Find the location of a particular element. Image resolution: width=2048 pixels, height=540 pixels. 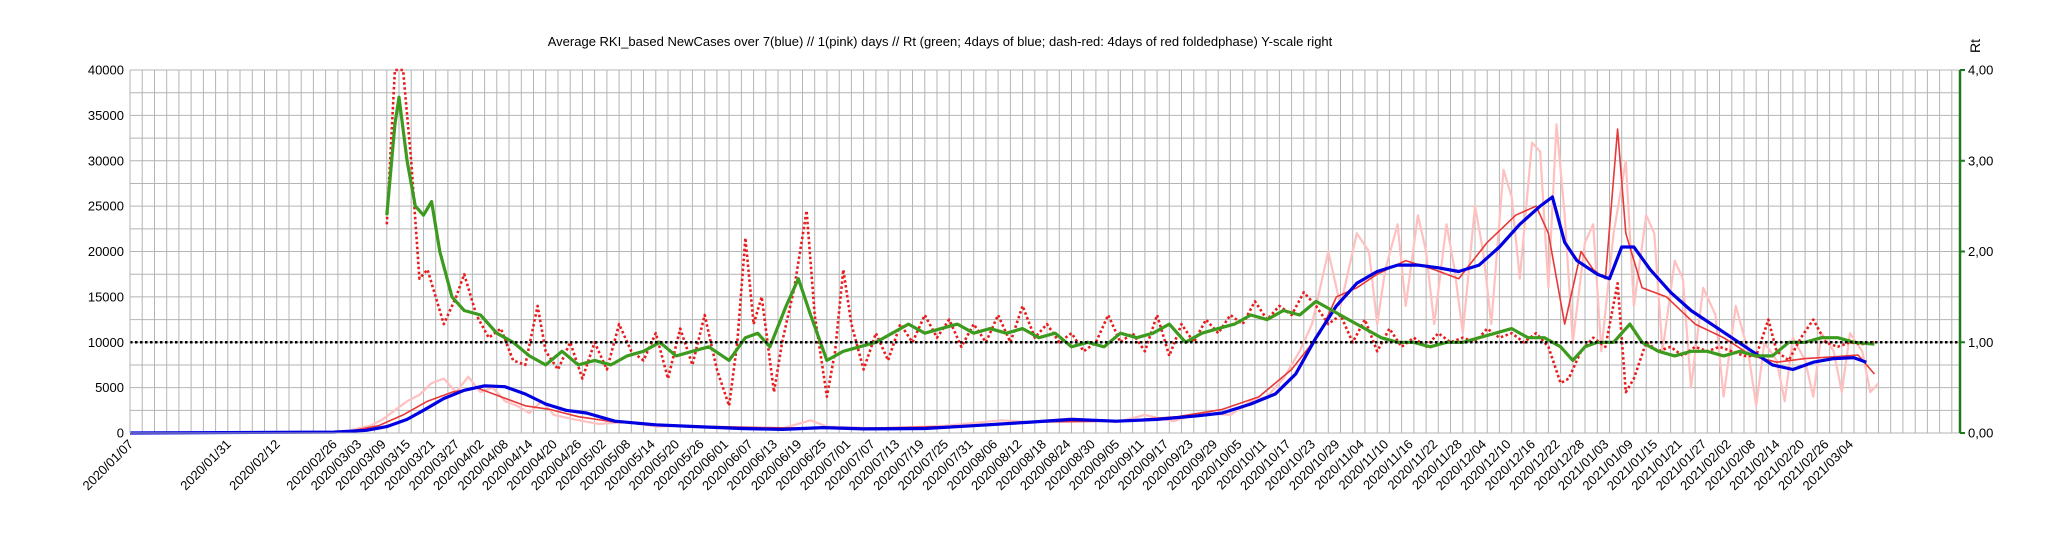

y-tick-label: 5000 is located at coordinates (109, 387).